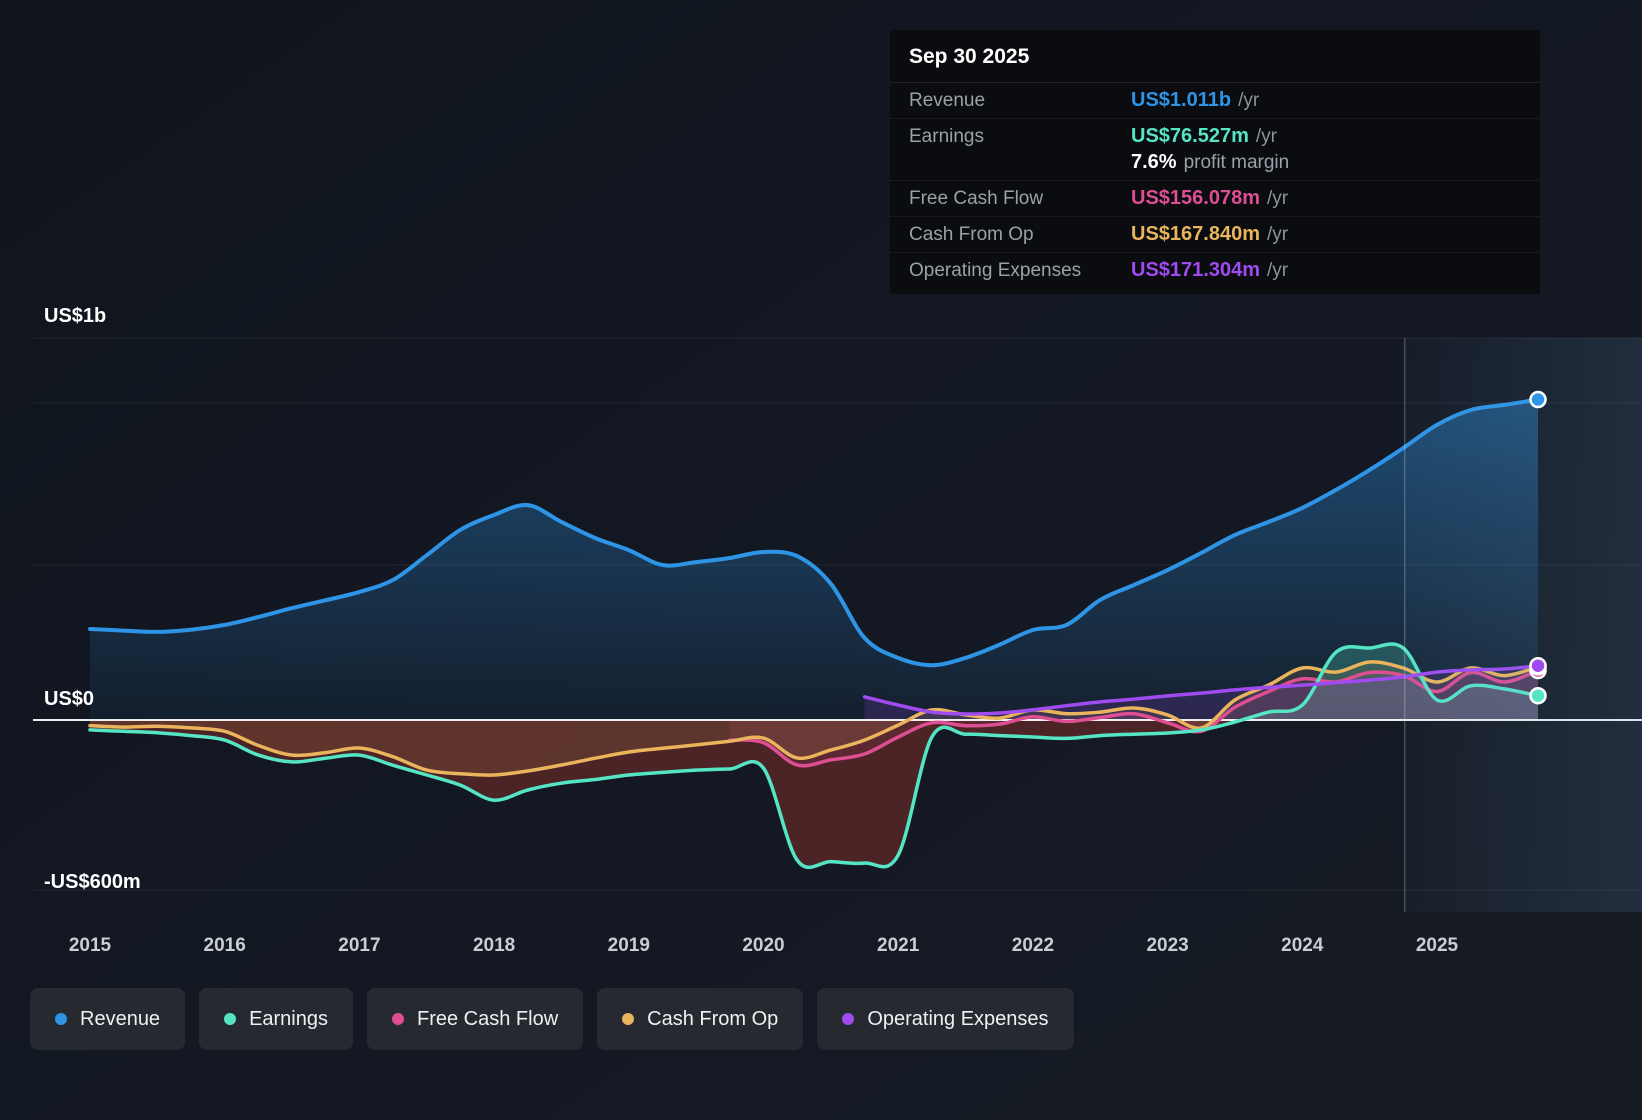  Describe the element at coordinates (713, 1018) in the screenshot. I see `legend-label-cash-from-op: Cash From Op` at that location.